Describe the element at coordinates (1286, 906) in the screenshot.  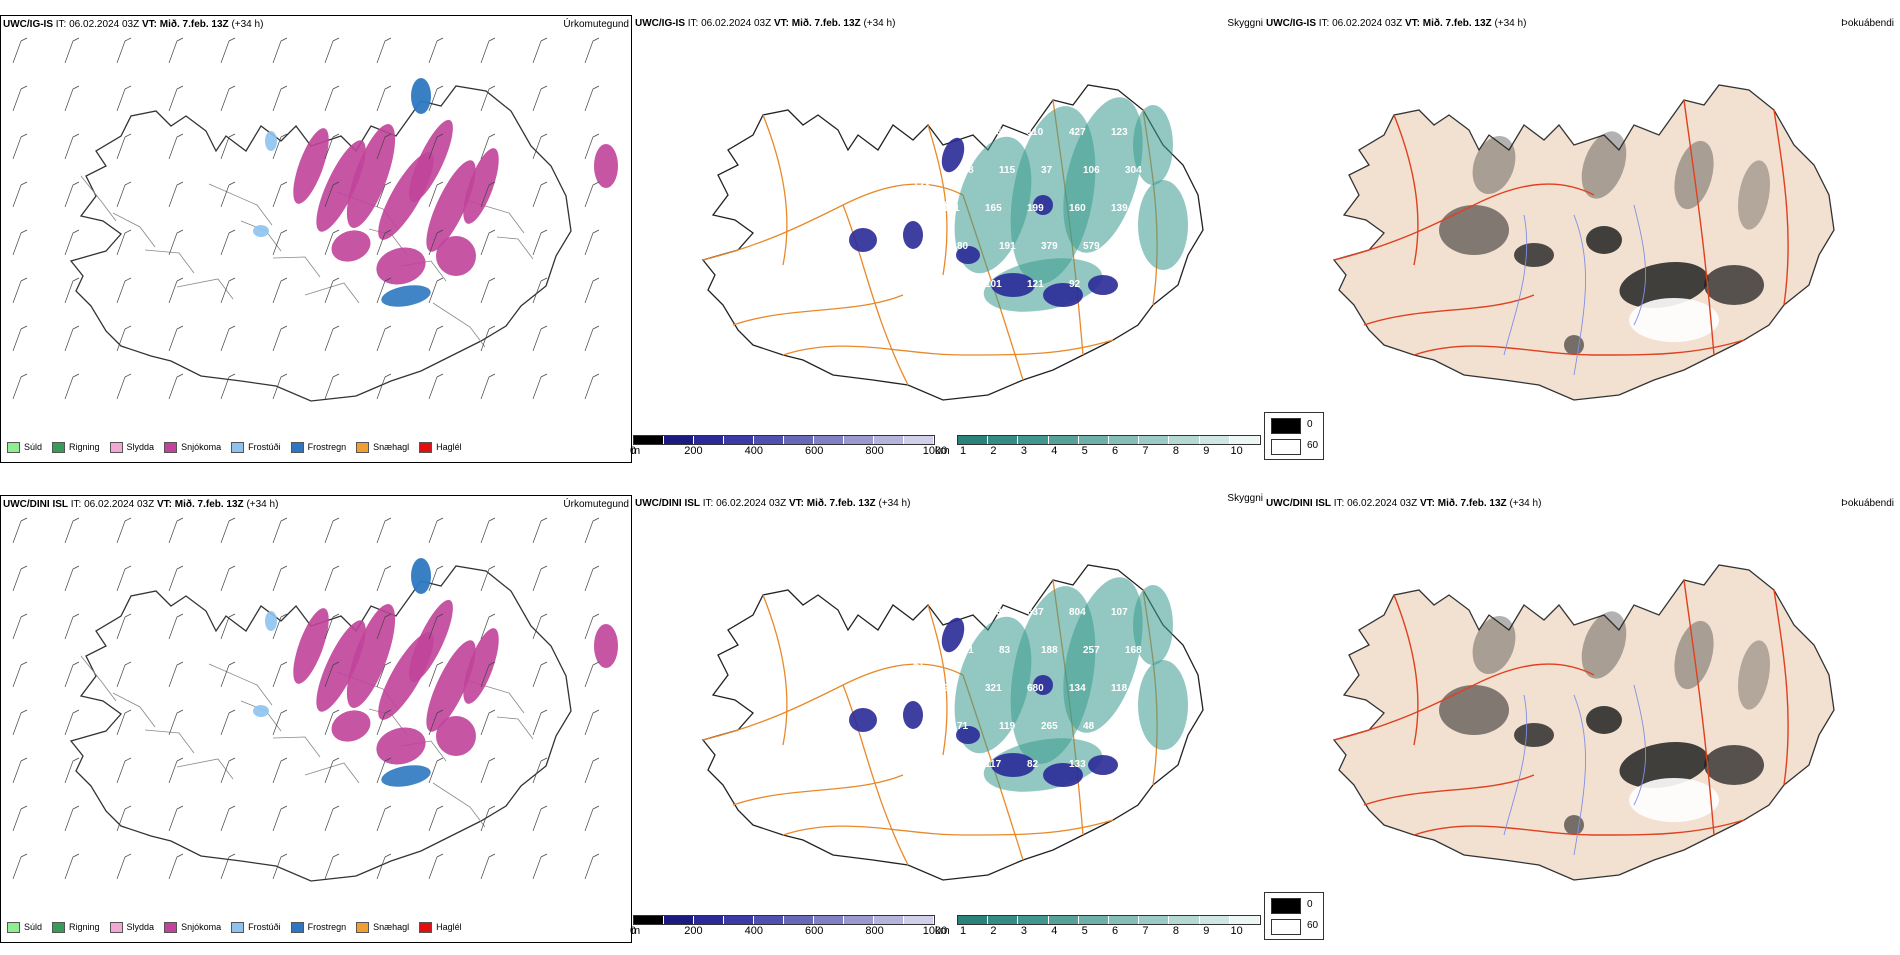
I see `fog-legend-black` at that location.